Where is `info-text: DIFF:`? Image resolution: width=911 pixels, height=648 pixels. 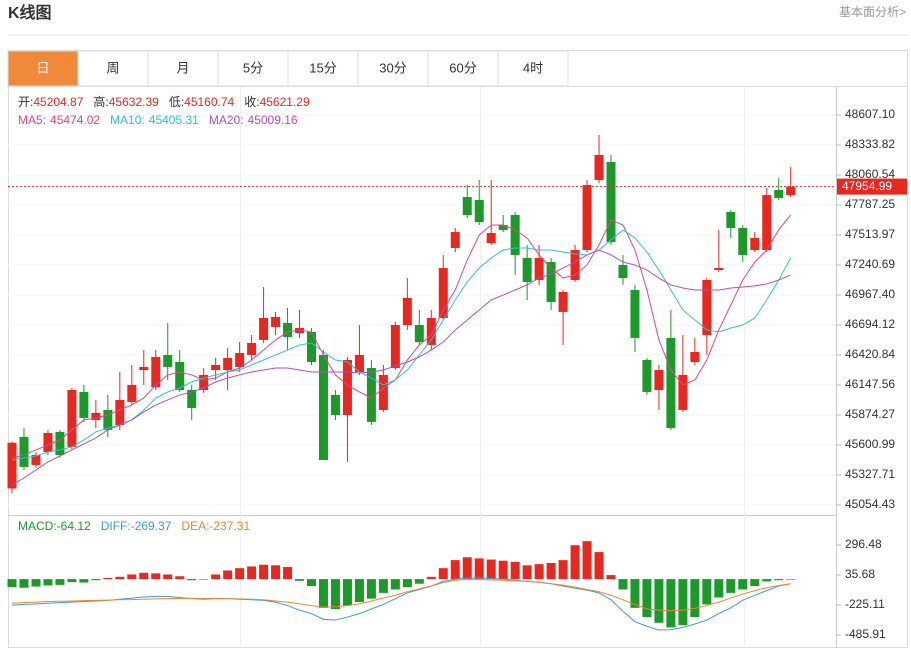
info-text: DIFF: is located at coordinates (116, 526).